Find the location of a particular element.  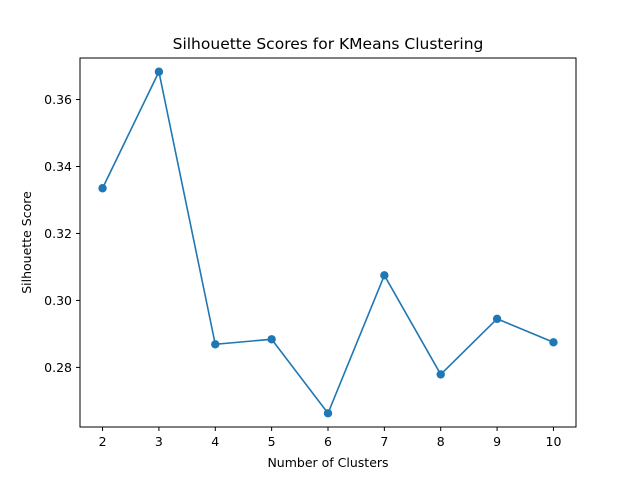

x-tick-label: 5 is located at coordinates (272, 441).